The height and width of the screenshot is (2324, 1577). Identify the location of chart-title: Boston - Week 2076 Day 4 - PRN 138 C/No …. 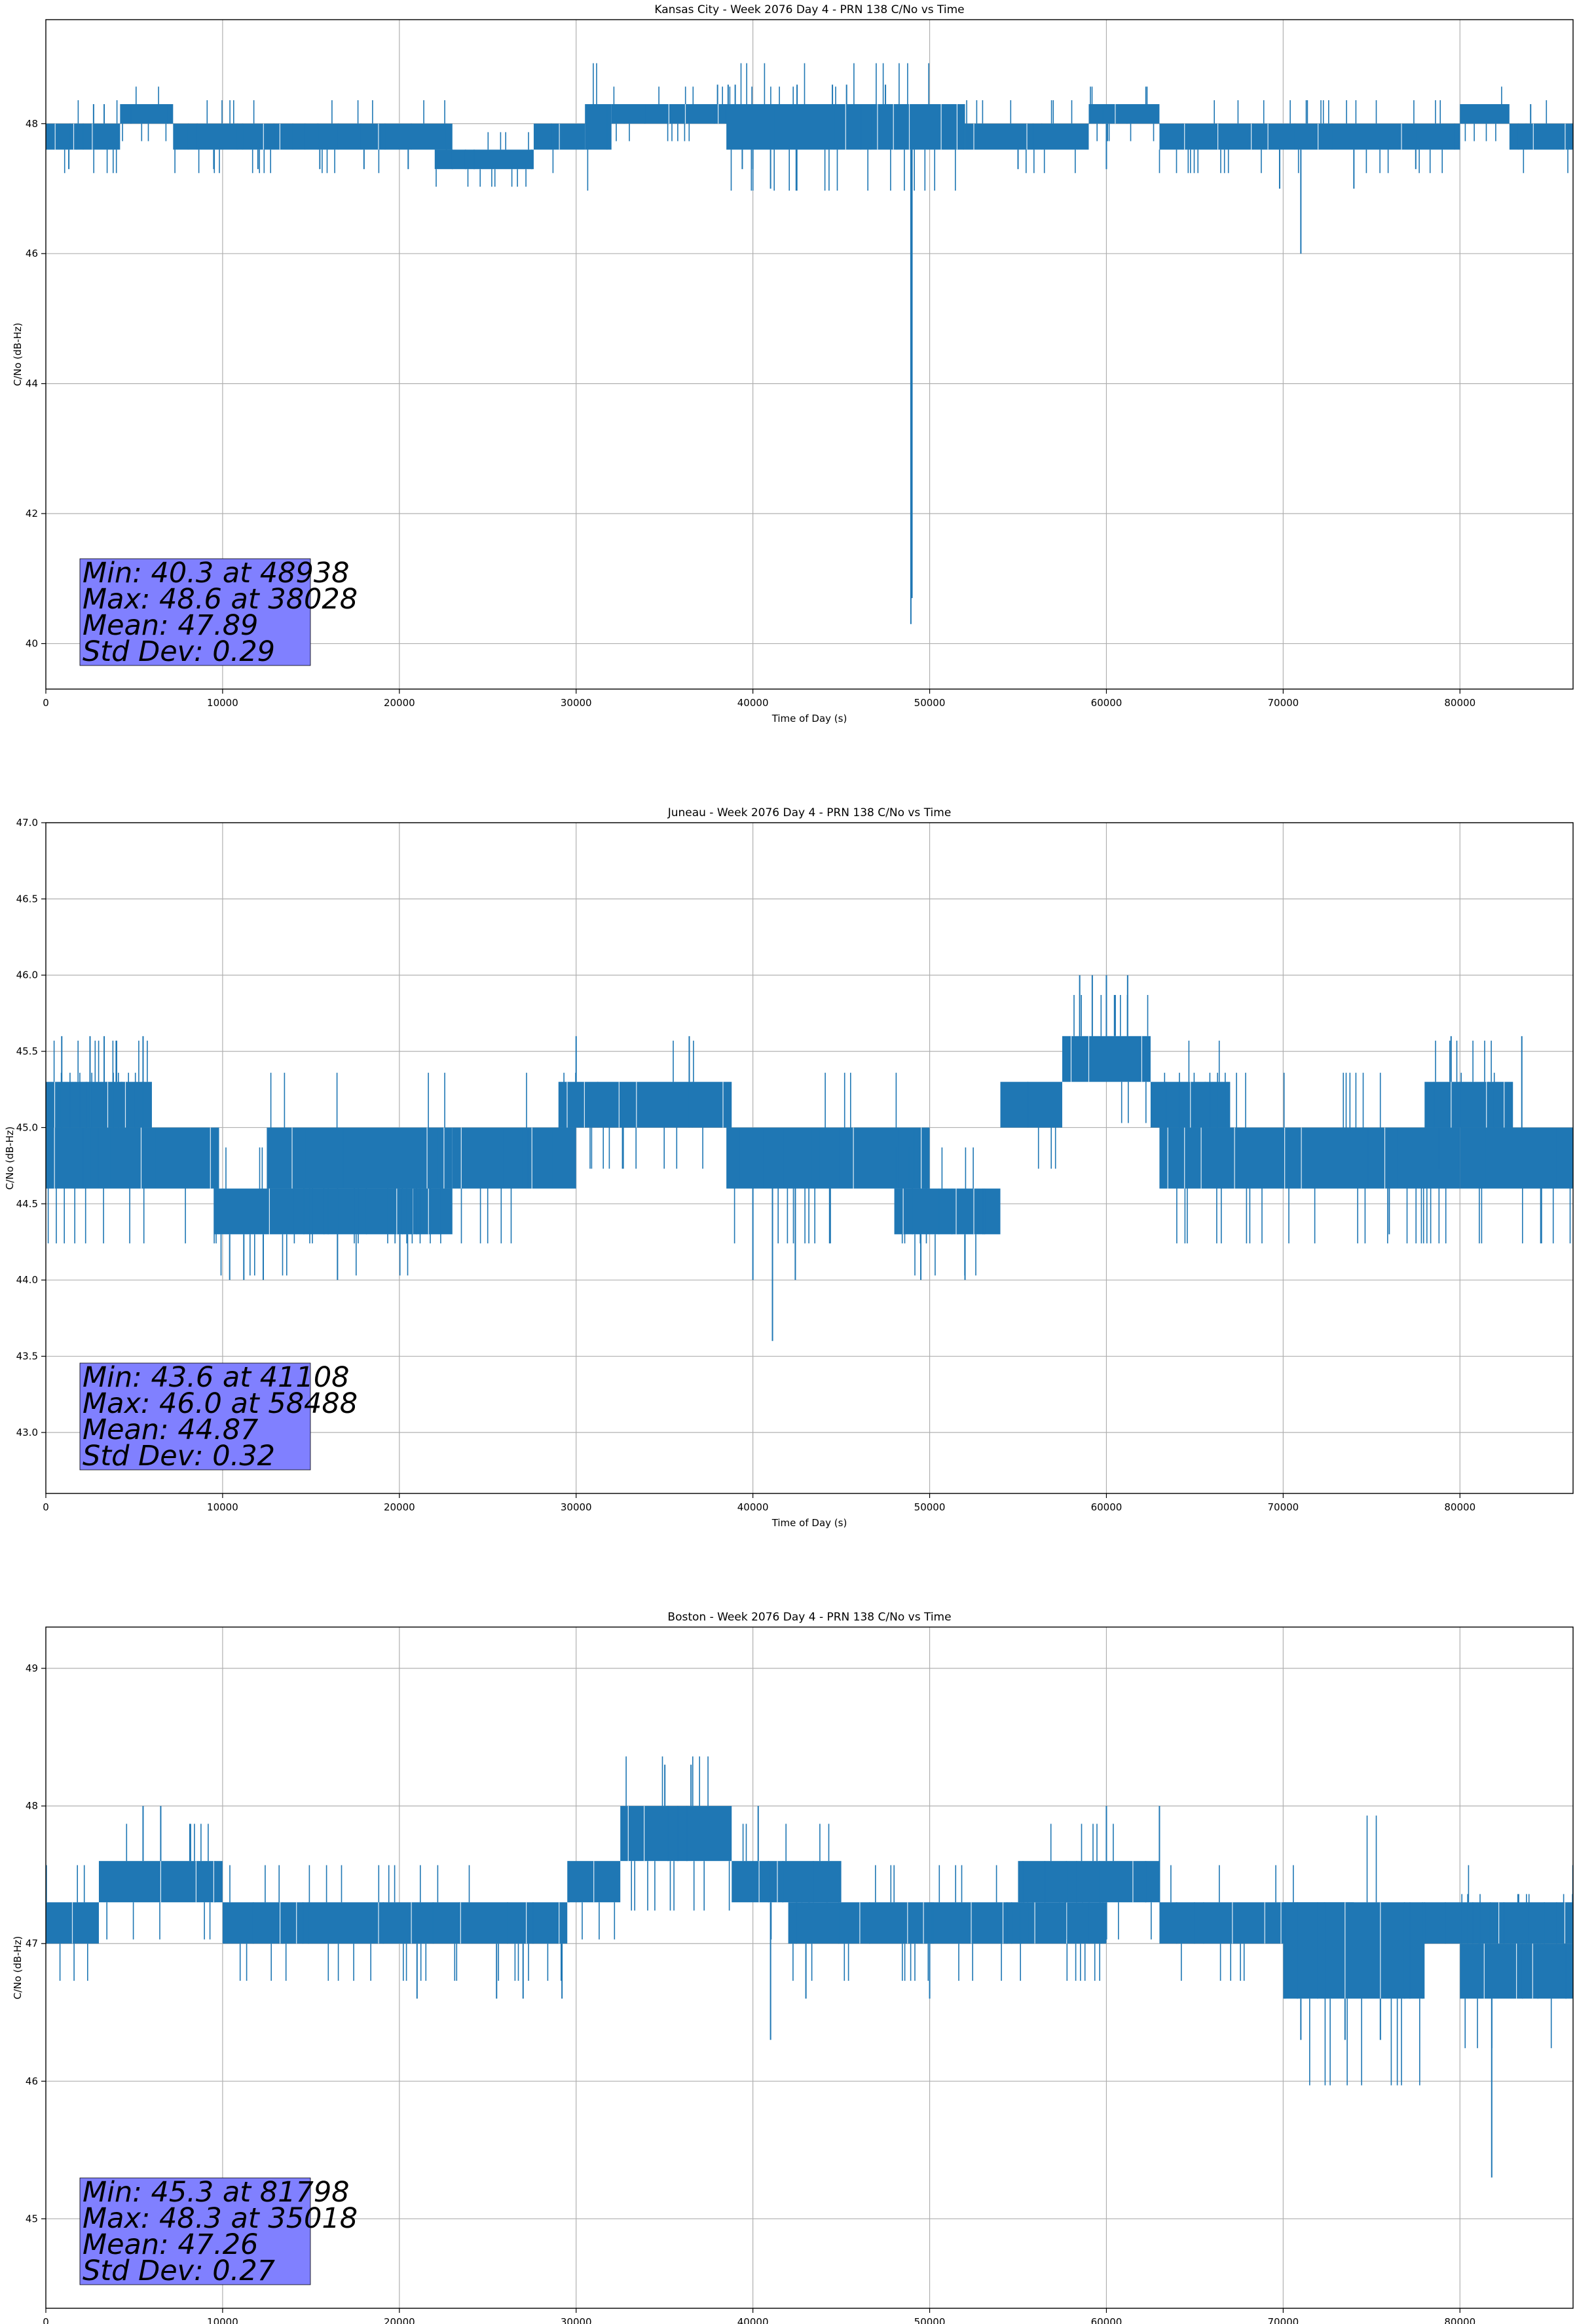
(809, 1617).